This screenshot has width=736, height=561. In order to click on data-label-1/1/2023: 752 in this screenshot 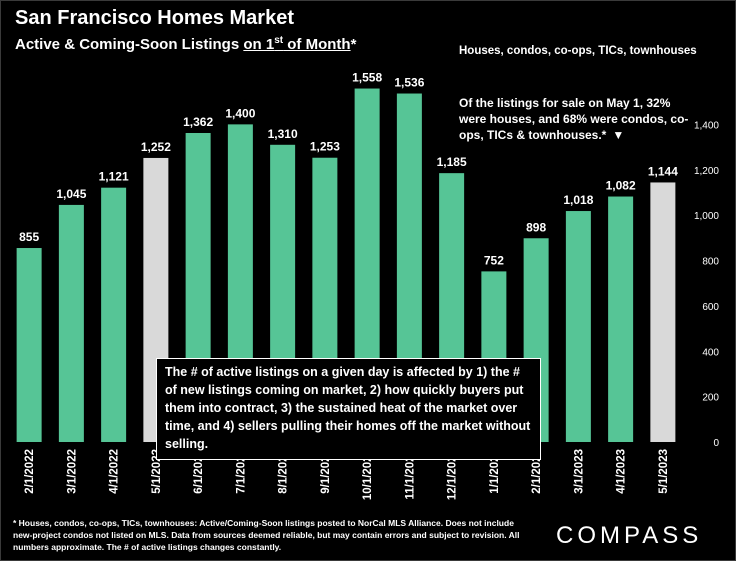, I will do `click(494, 260)`.